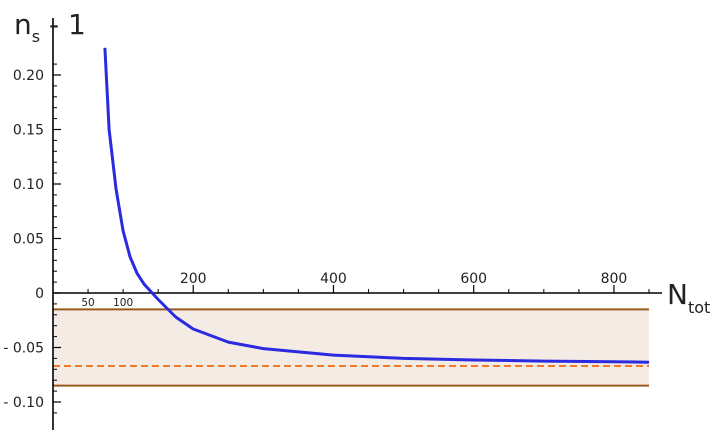 Image resolution: width=720 pixels, height=434 pixels. I want to click on x-tick-label: 800, so click(614, 279).